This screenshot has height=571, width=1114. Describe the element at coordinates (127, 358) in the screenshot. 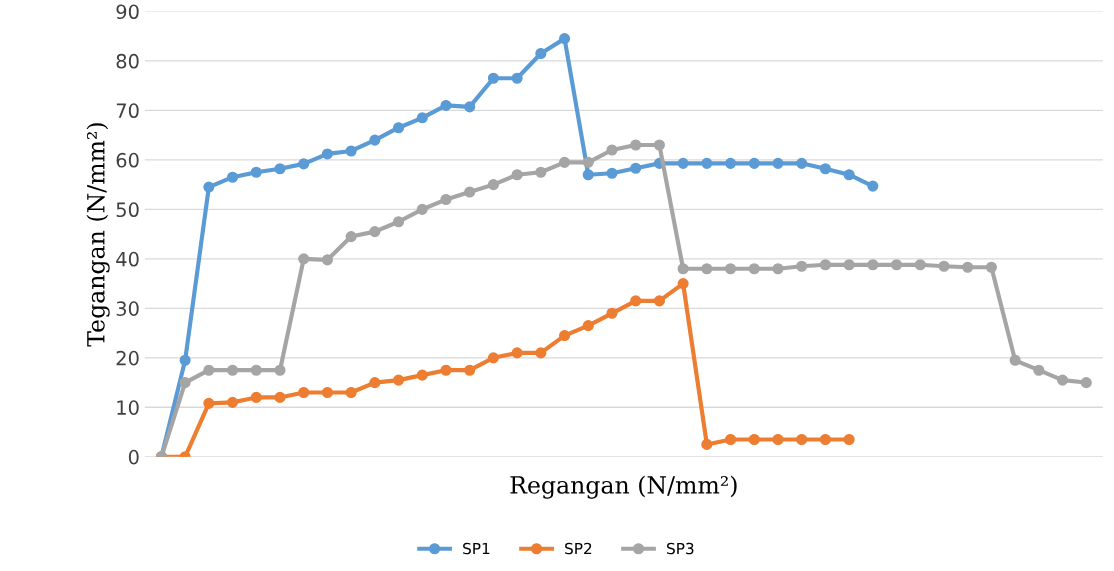

I see `y-tick-label: 20` at that location.